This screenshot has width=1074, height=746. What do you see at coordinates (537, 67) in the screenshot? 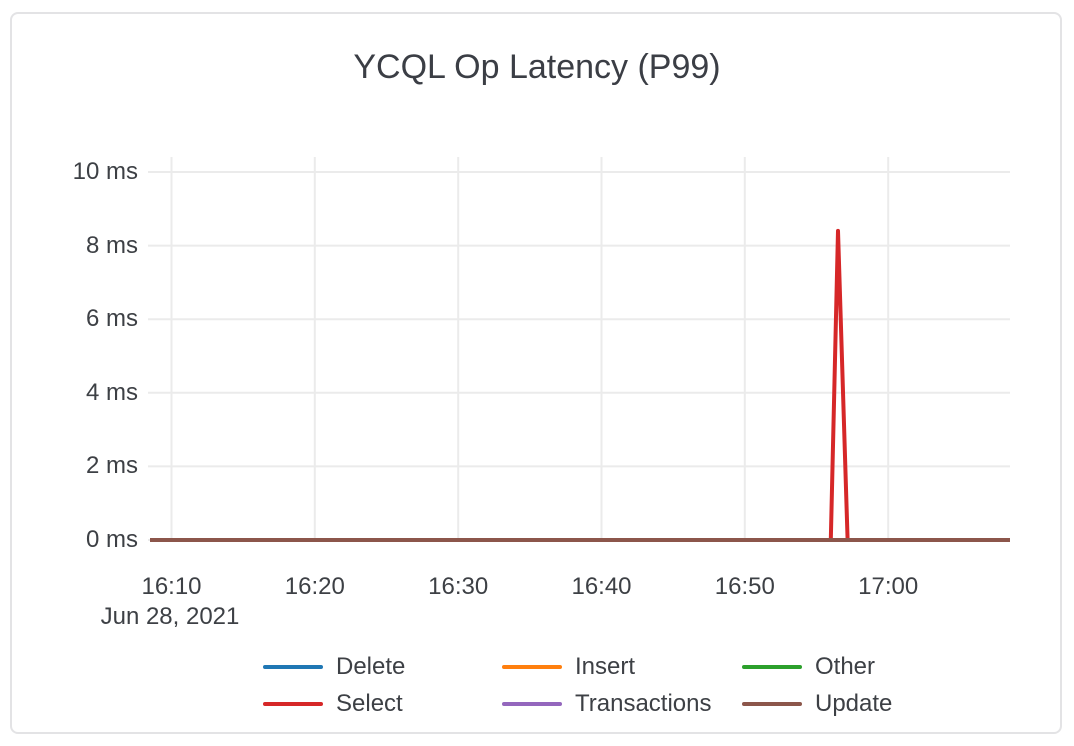
I see `chart-title: YCQL Op Latency (P99)` at bounding box center [537, 67].